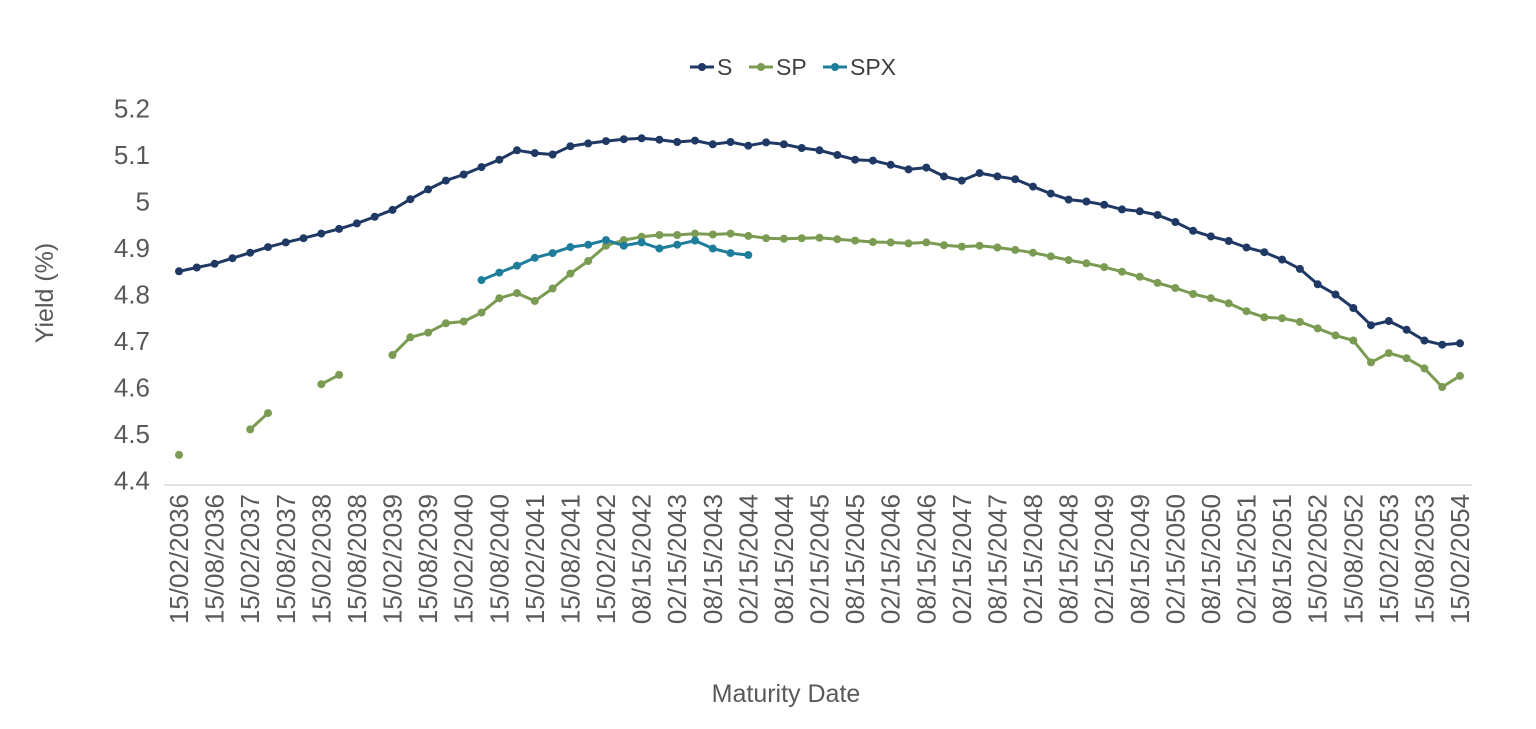 The image size is (1536, 729). What do you see at coordinates (428, 559) in the screenshot?
I see `x-tick-label: 15/08/2039` at bounding box center [428, 559].